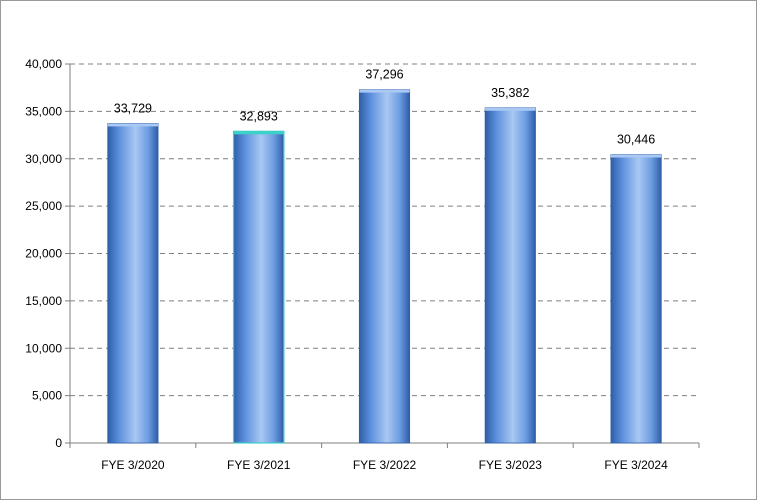 The width and height of the screenshot is (757, 504). I want to click on data-label: 37,296, so click(384, 75).